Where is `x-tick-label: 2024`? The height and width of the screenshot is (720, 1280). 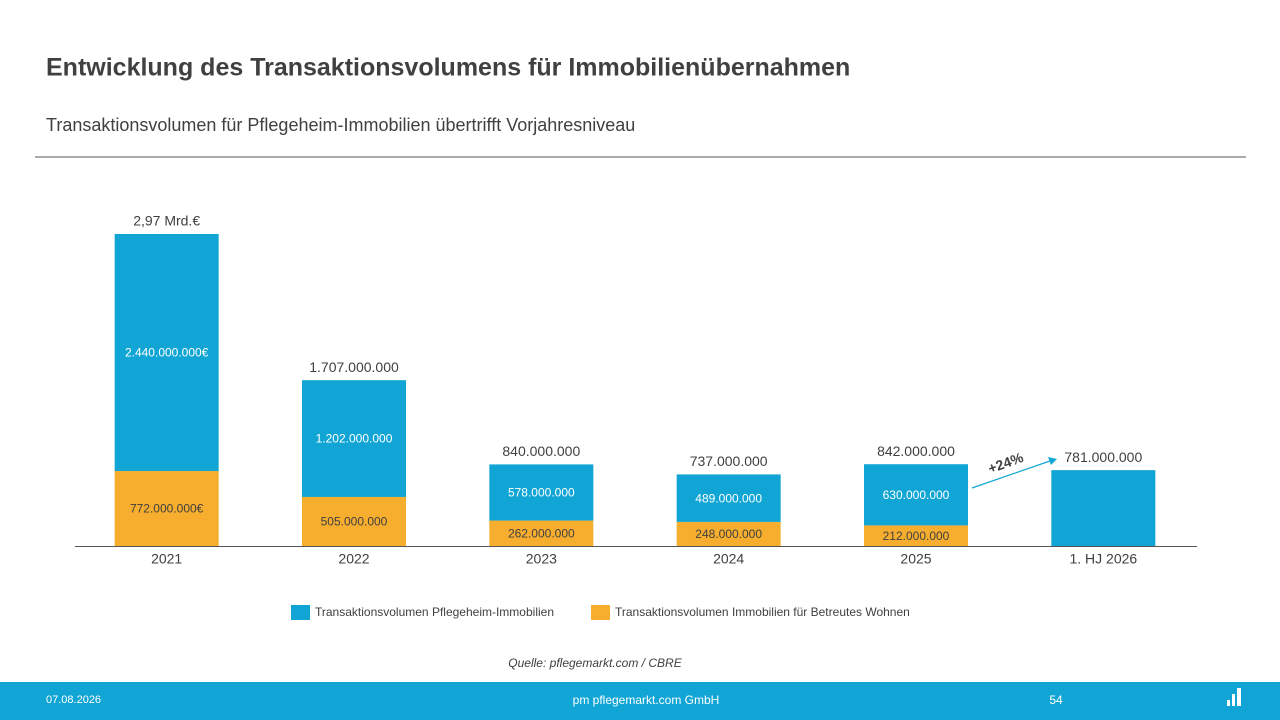 x-tick-label: 2024 is located at coordinates (728, 559).